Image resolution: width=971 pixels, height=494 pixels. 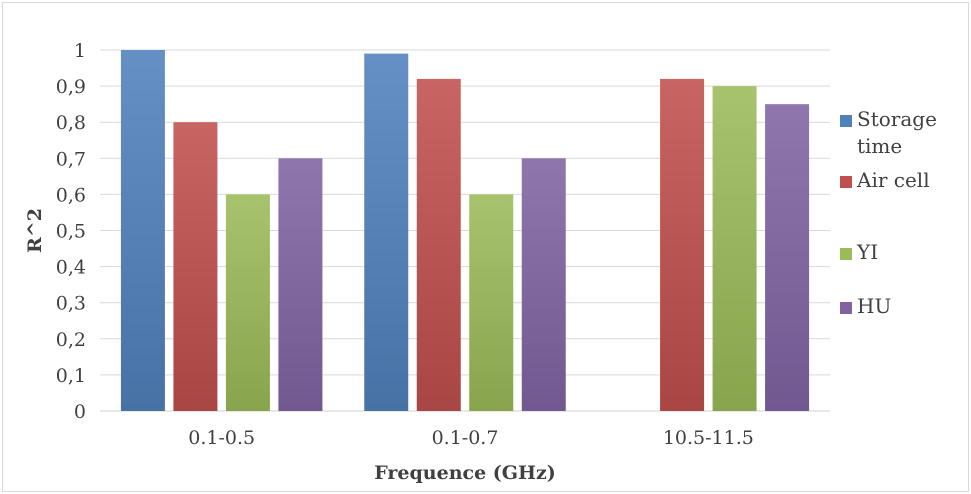 What do you see at coordinates (71, 304) in the screenshot?
I see `y-tick-label: 0,3` at bounding box center [71, 304].